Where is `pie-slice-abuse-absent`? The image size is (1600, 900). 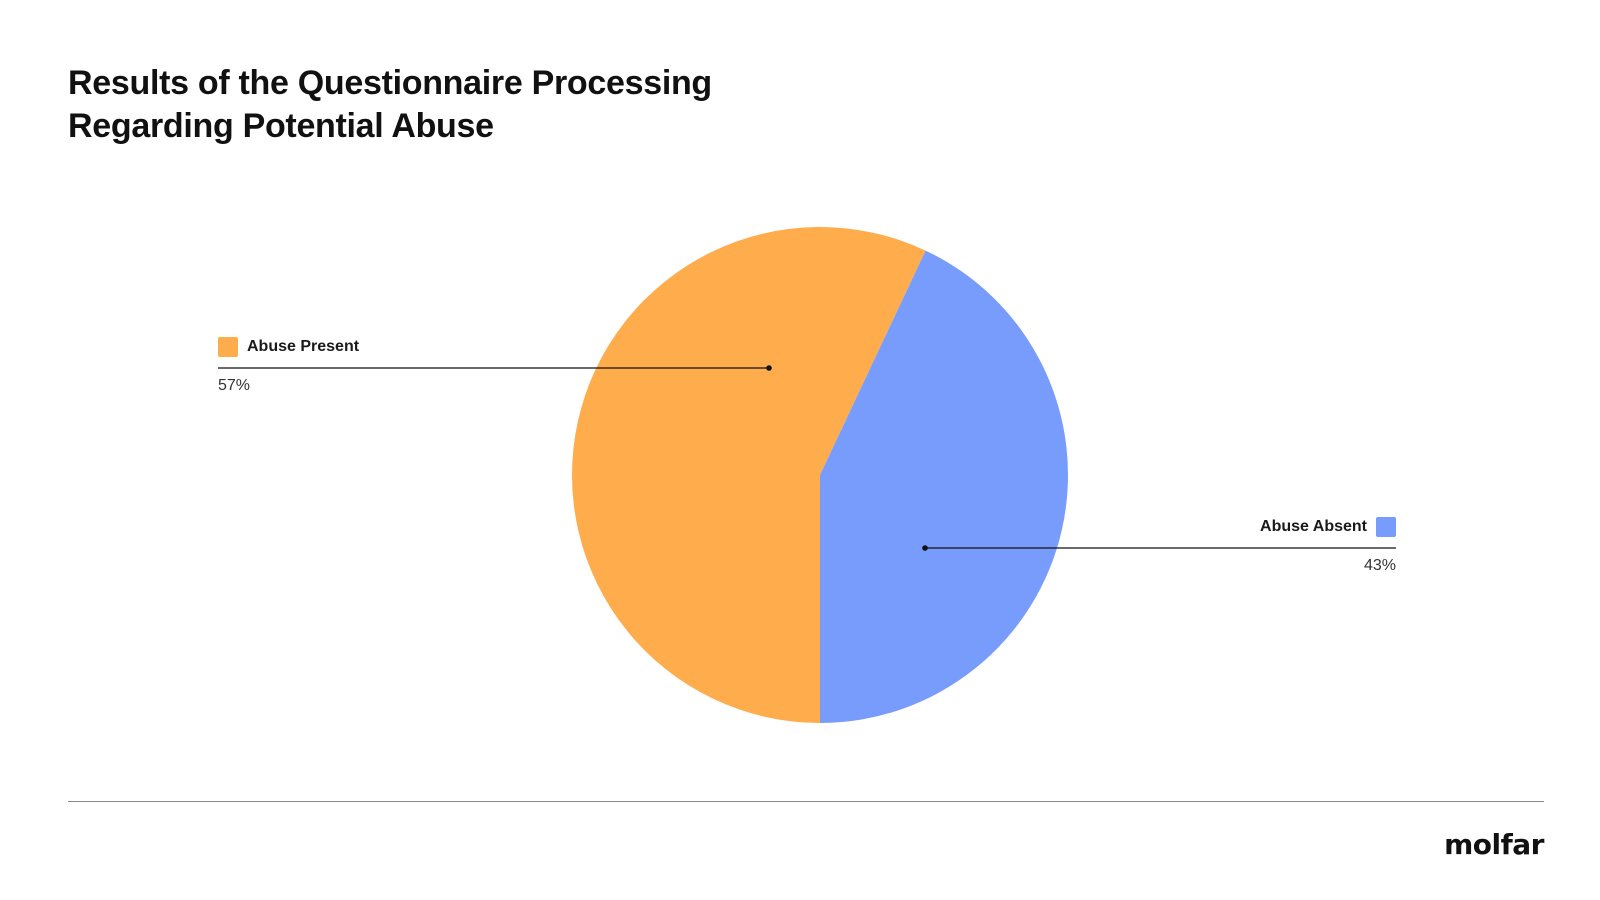
pie-slice-abuse-absent is located at coordinates (944, 486).